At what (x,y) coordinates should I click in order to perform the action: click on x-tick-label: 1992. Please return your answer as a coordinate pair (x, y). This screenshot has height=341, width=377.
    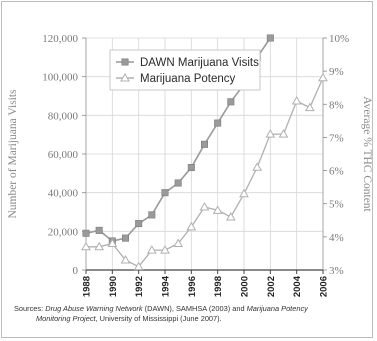
    Looking at the image, I should click on (139, 286).